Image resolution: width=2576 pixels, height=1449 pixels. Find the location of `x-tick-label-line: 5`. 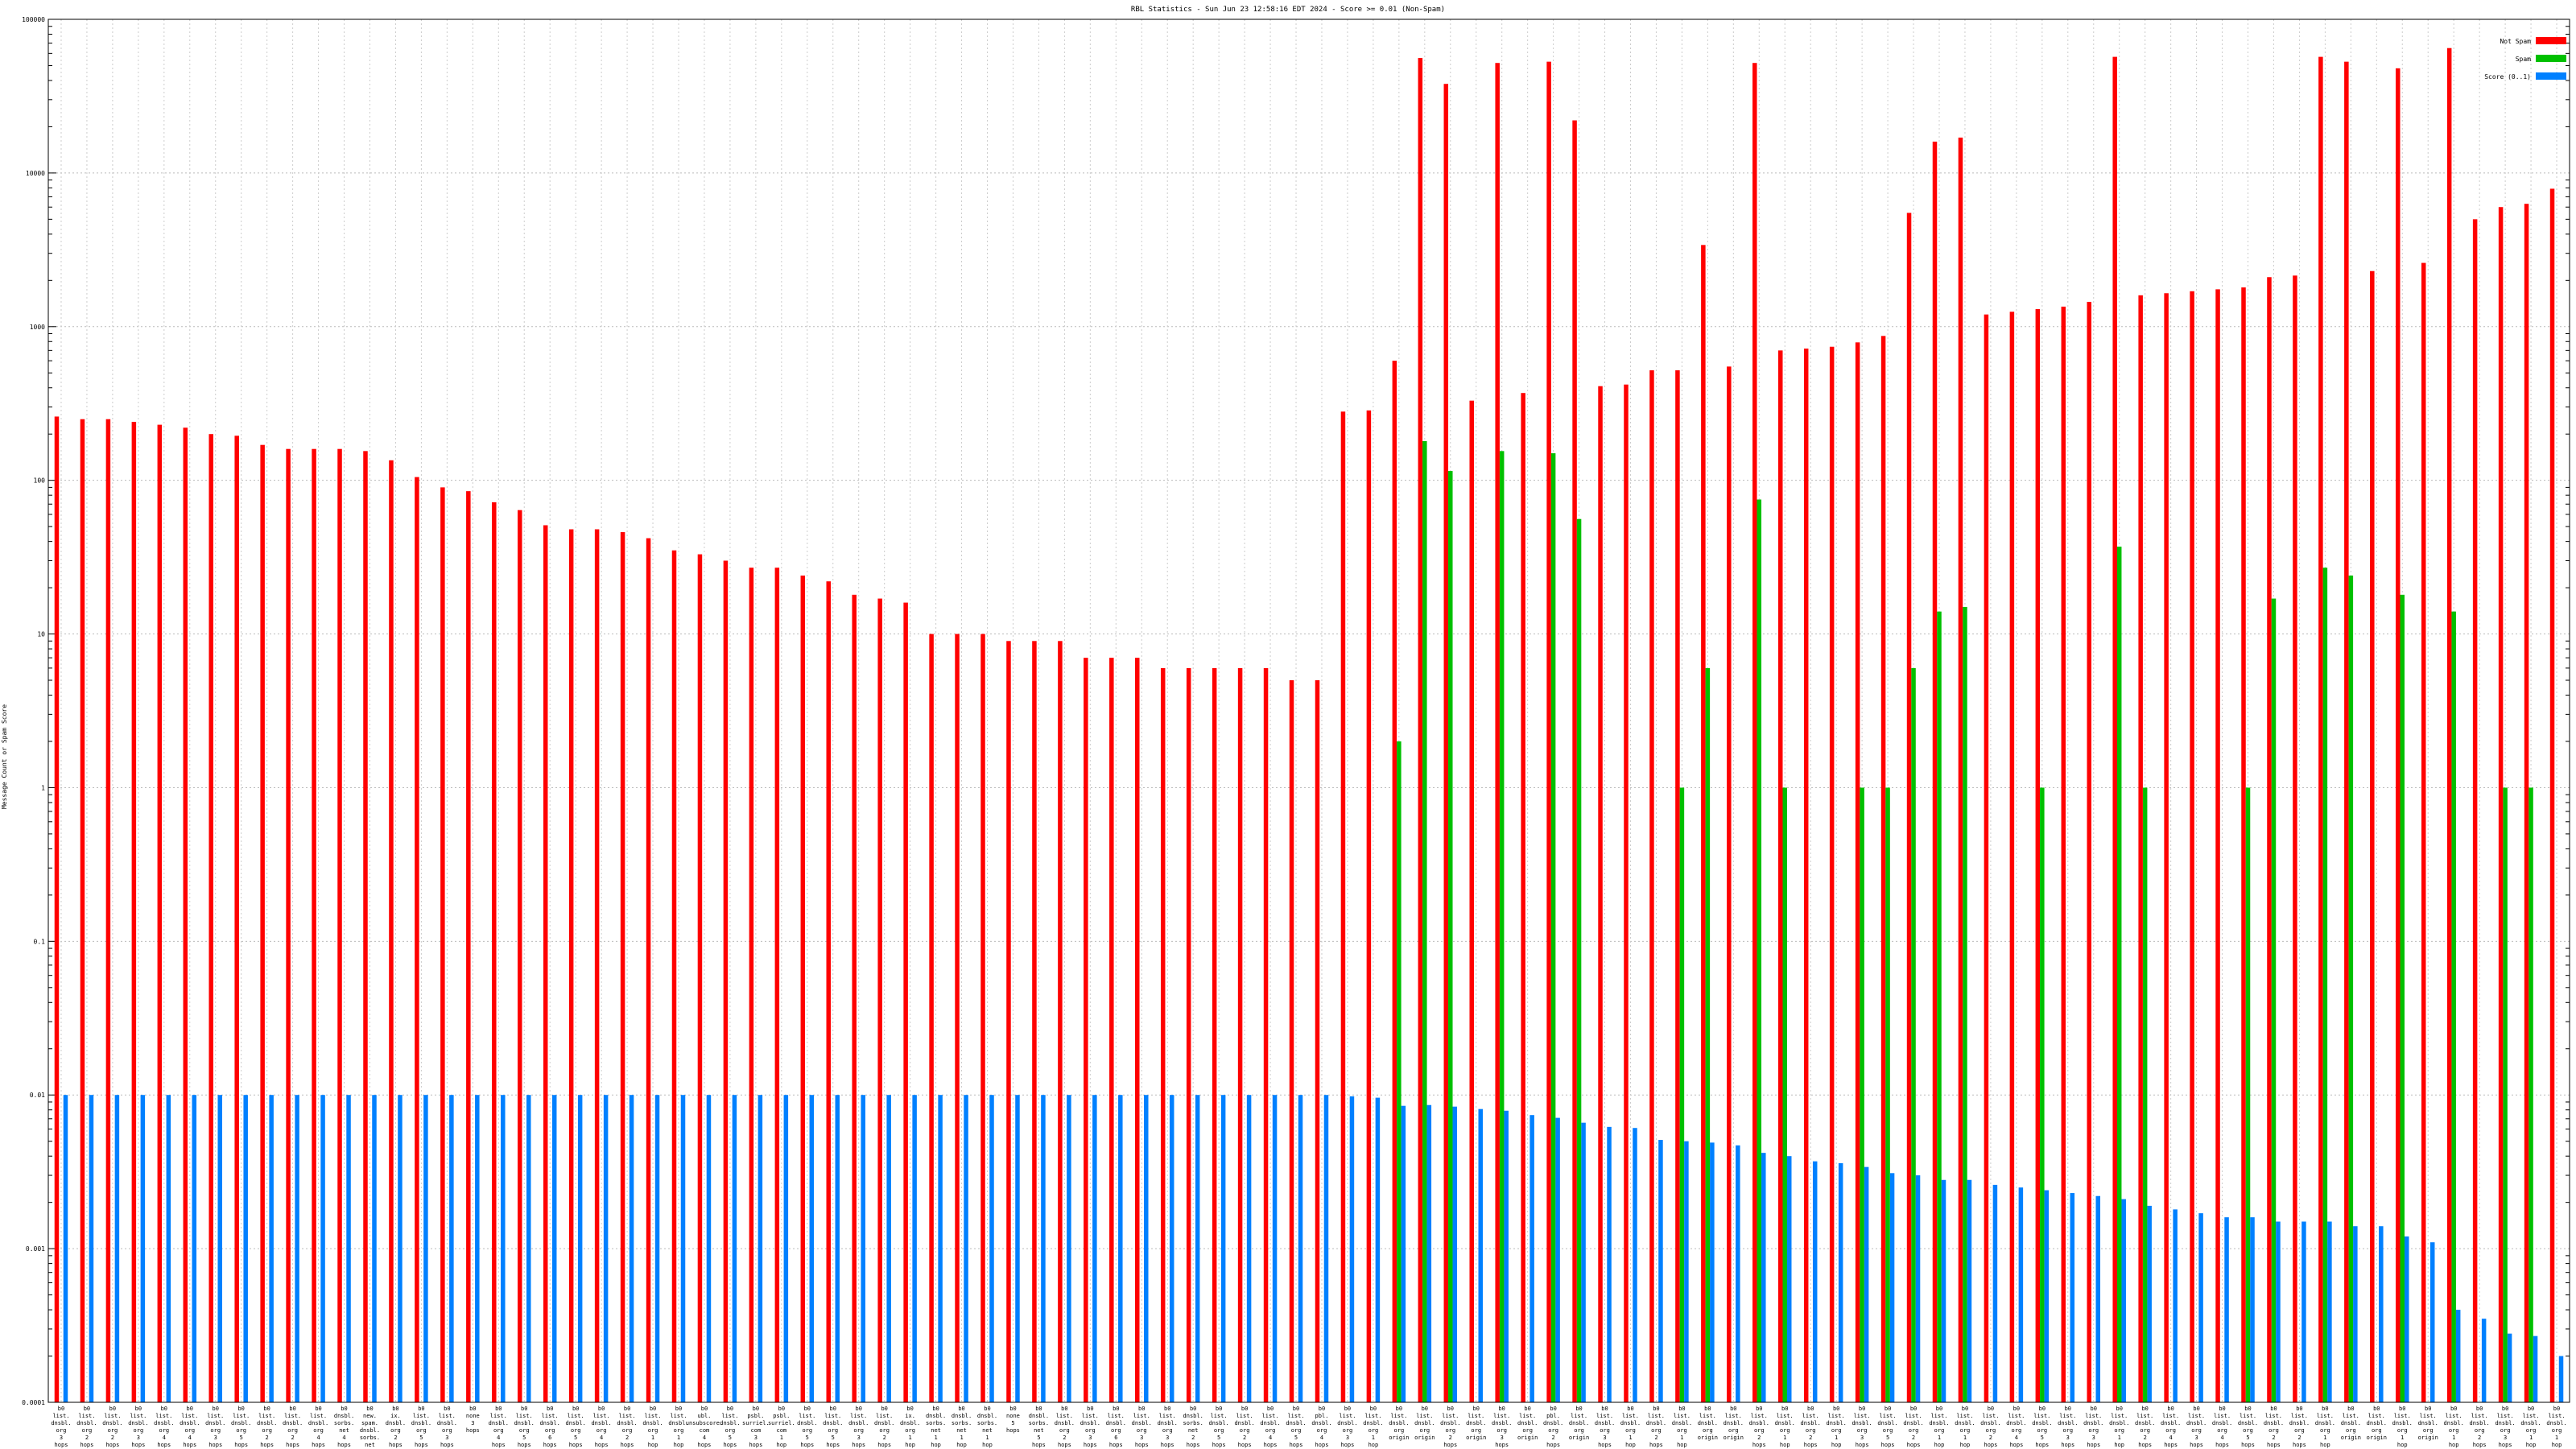

x-tick-label-line: 5 is located at coordinates (833, 1438).